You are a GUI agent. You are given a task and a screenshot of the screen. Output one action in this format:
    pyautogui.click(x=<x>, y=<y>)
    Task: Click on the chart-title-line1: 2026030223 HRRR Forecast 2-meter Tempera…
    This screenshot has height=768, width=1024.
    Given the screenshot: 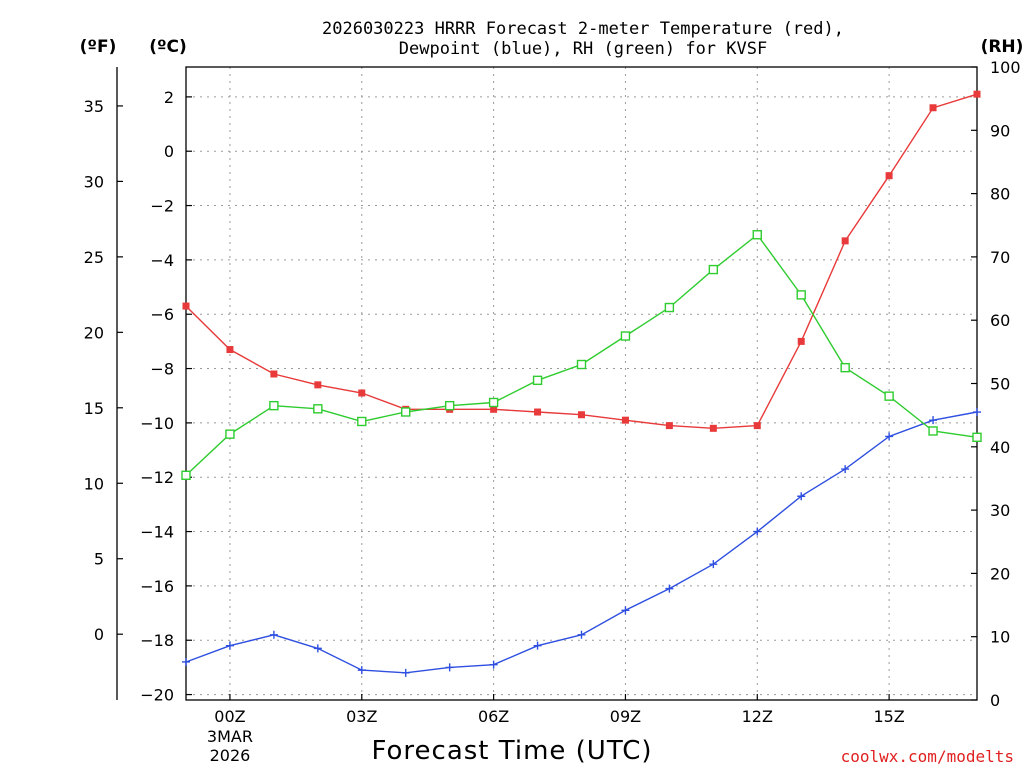 What is the action you would take?
    pyautogui.click(x=583, y=29)
    